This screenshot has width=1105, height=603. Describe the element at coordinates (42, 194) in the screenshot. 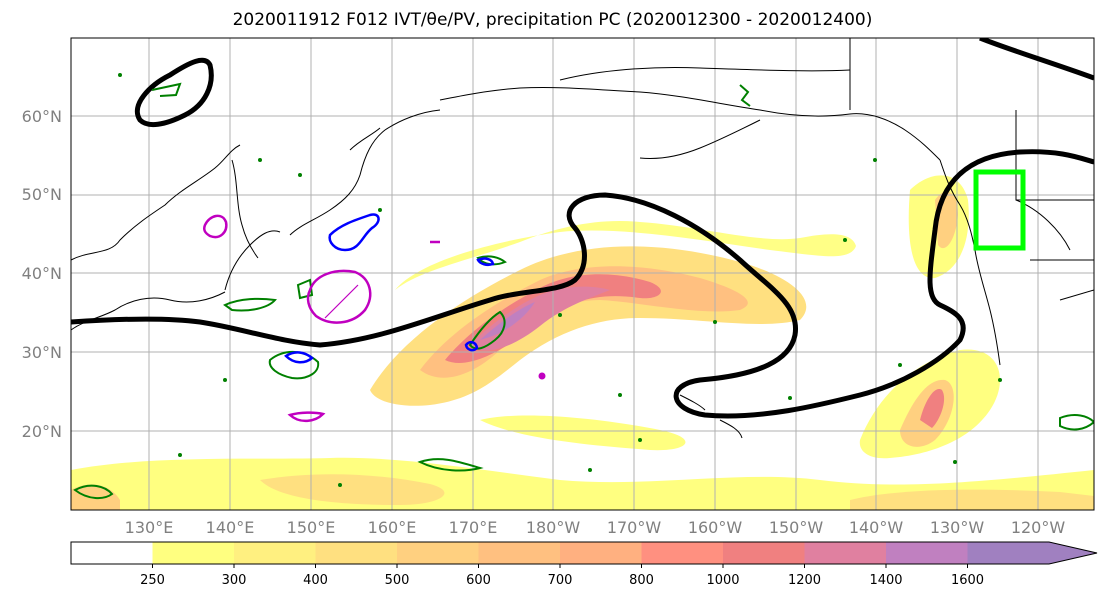

I see `lat-label: 50°N` at that location.